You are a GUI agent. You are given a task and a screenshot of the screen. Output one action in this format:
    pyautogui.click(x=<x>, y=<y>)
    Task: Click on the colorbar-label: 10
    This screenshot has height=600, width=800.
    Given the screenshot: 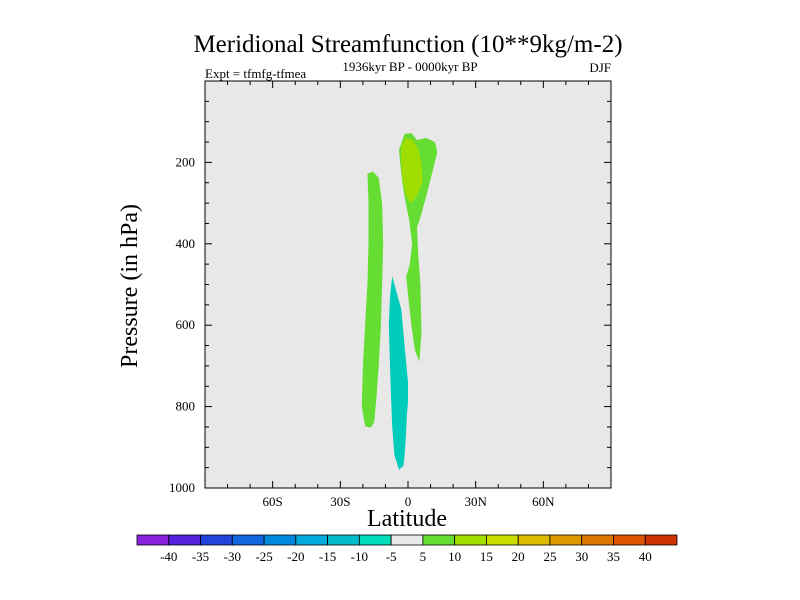 What is the action you would take?
    pyautogui.click(x=454, y=556)
    